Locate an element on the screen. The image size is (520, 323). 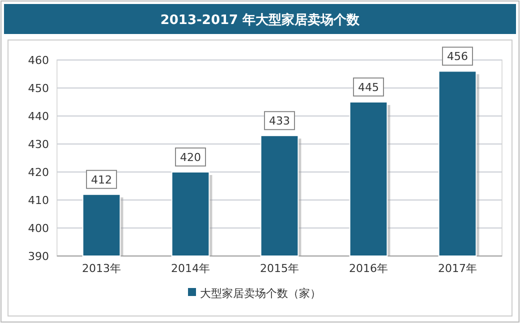
y-tick-label: 390 is located at coordinates (38, 256).